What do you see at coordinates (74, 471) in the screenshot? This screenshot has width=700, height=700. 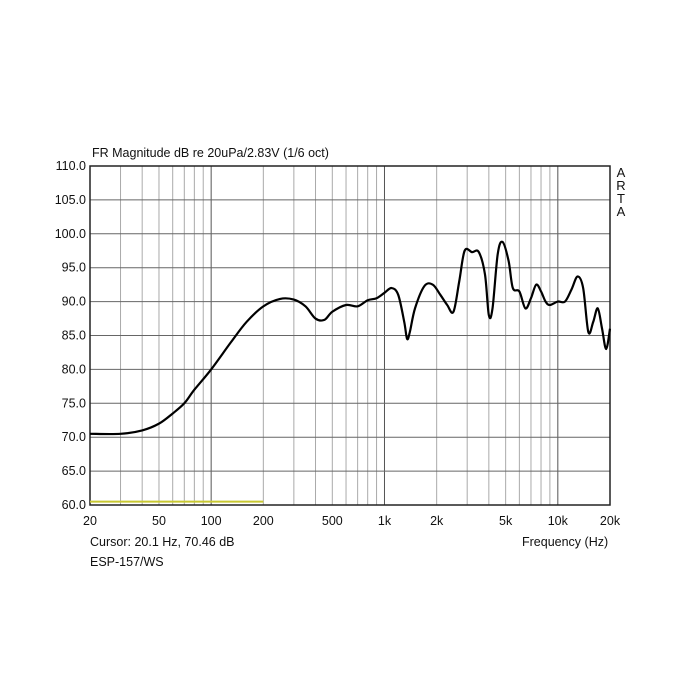 I see `y-tick-label: 65.0` at bounding box center [74, 471].